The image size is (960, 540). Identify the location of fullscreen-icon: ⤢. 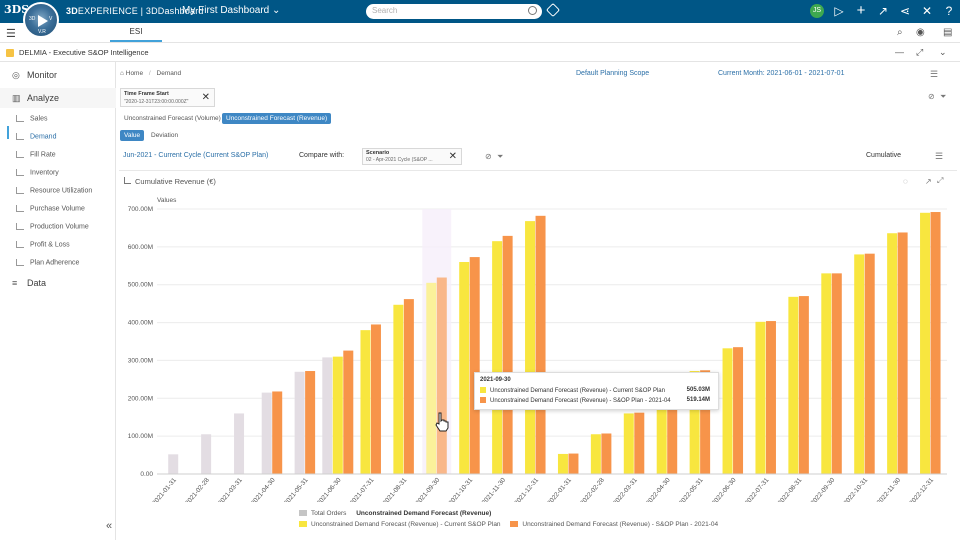
(920, 52).